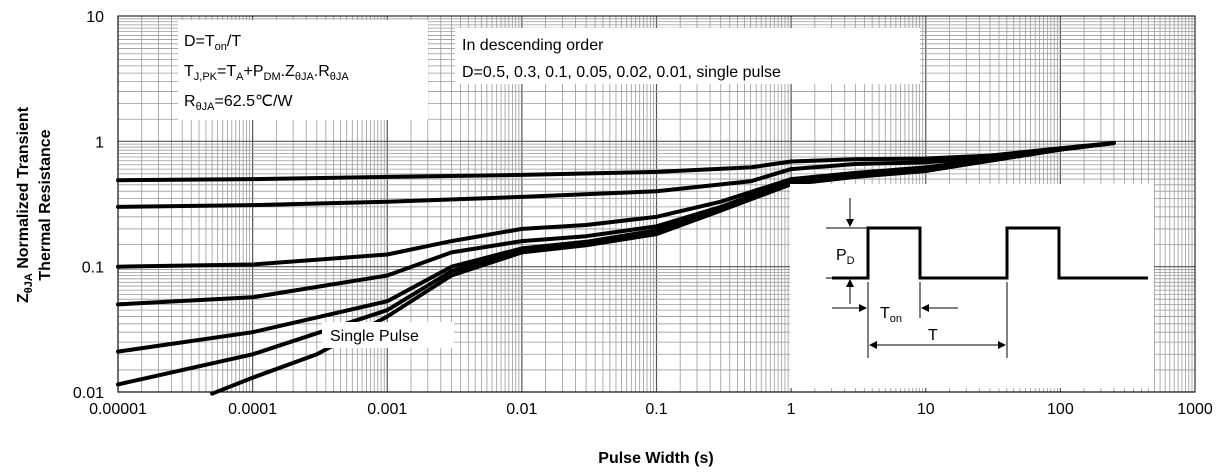  I want to click on ton-label: Ton, so click(891, 315).